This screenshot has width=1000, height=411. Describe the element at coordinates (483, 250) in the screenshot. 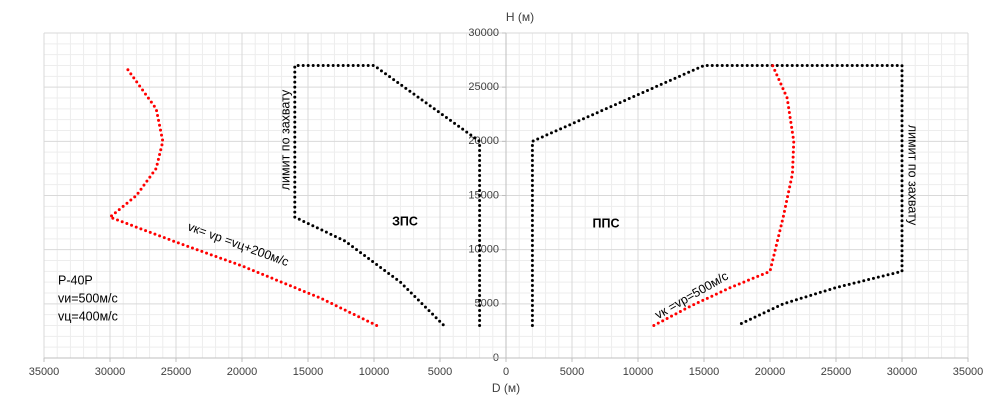

I see `y-tick-label: 10000` at that location.